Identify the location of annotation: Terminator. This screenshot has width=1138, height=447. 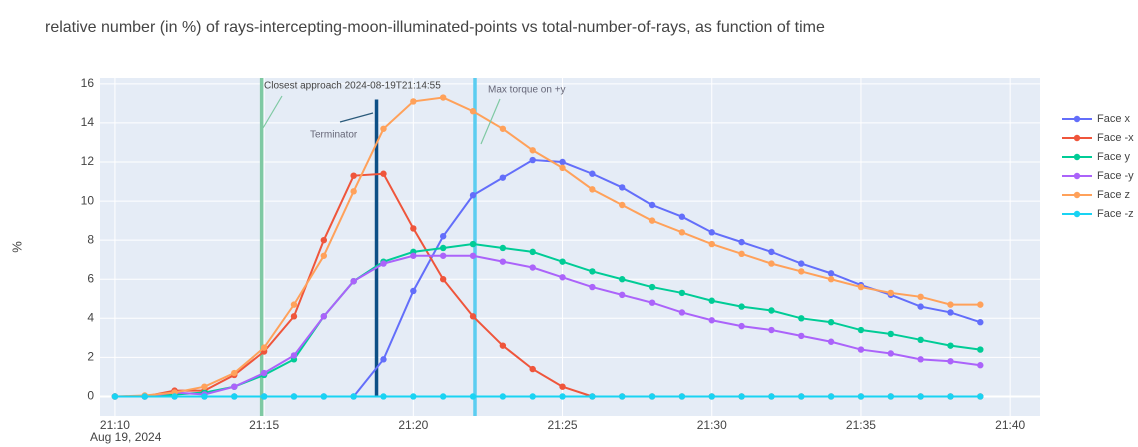
(334, 135).